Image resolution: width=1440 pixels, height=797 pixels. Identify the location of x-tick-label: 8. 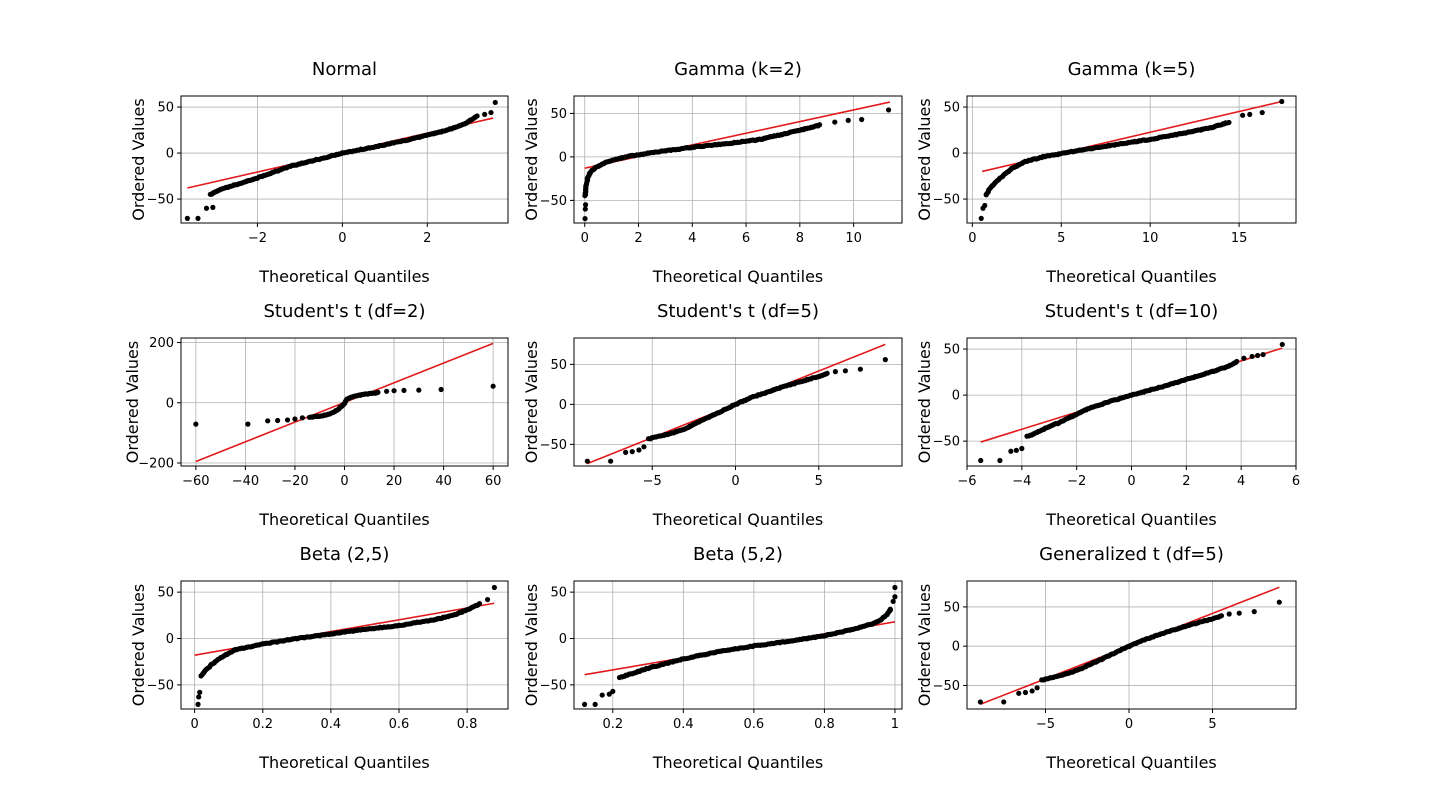
(800, 238).